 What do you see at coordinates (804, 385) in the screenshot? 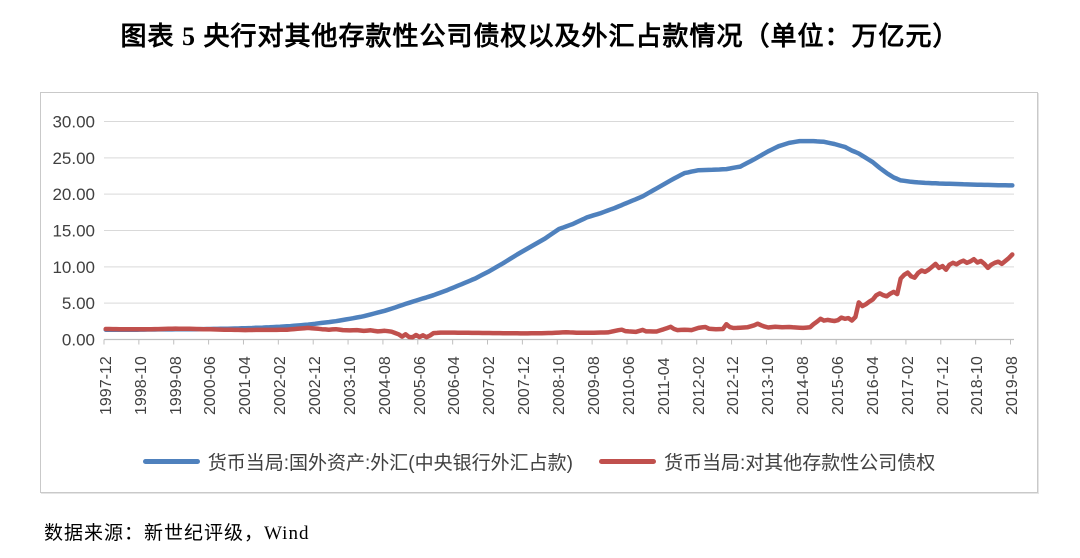
I see `x-axis-tick-label: 2014-08` at bounding box center [804, 385].